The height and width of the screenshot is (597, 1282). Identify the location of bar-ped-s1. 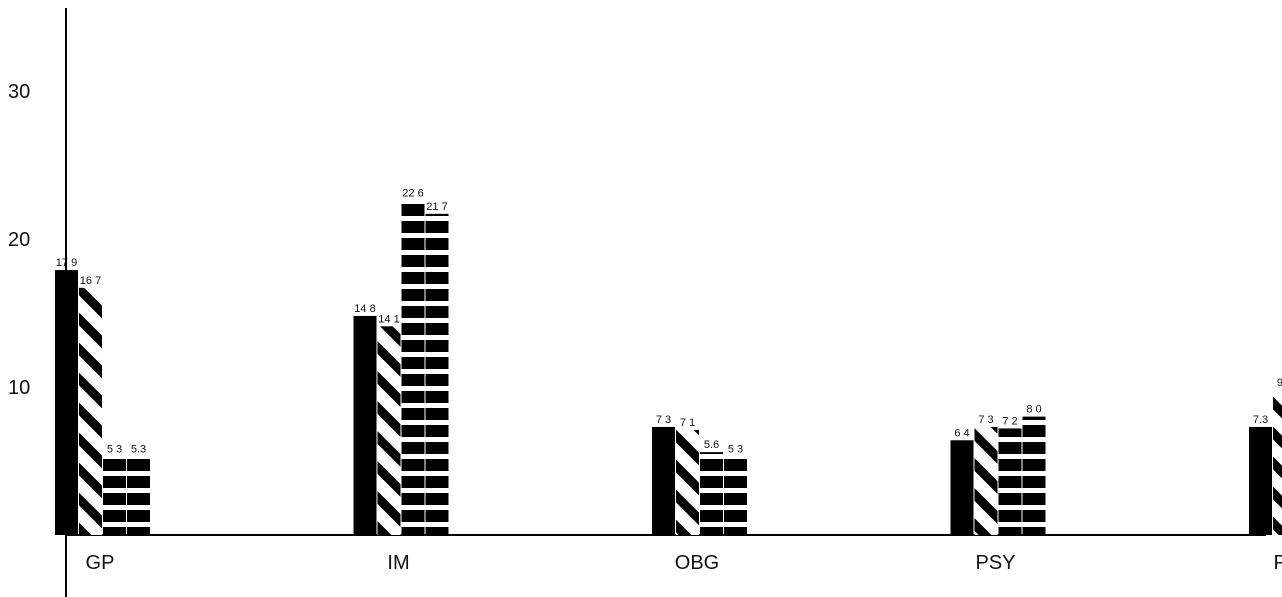
(1260, 480).